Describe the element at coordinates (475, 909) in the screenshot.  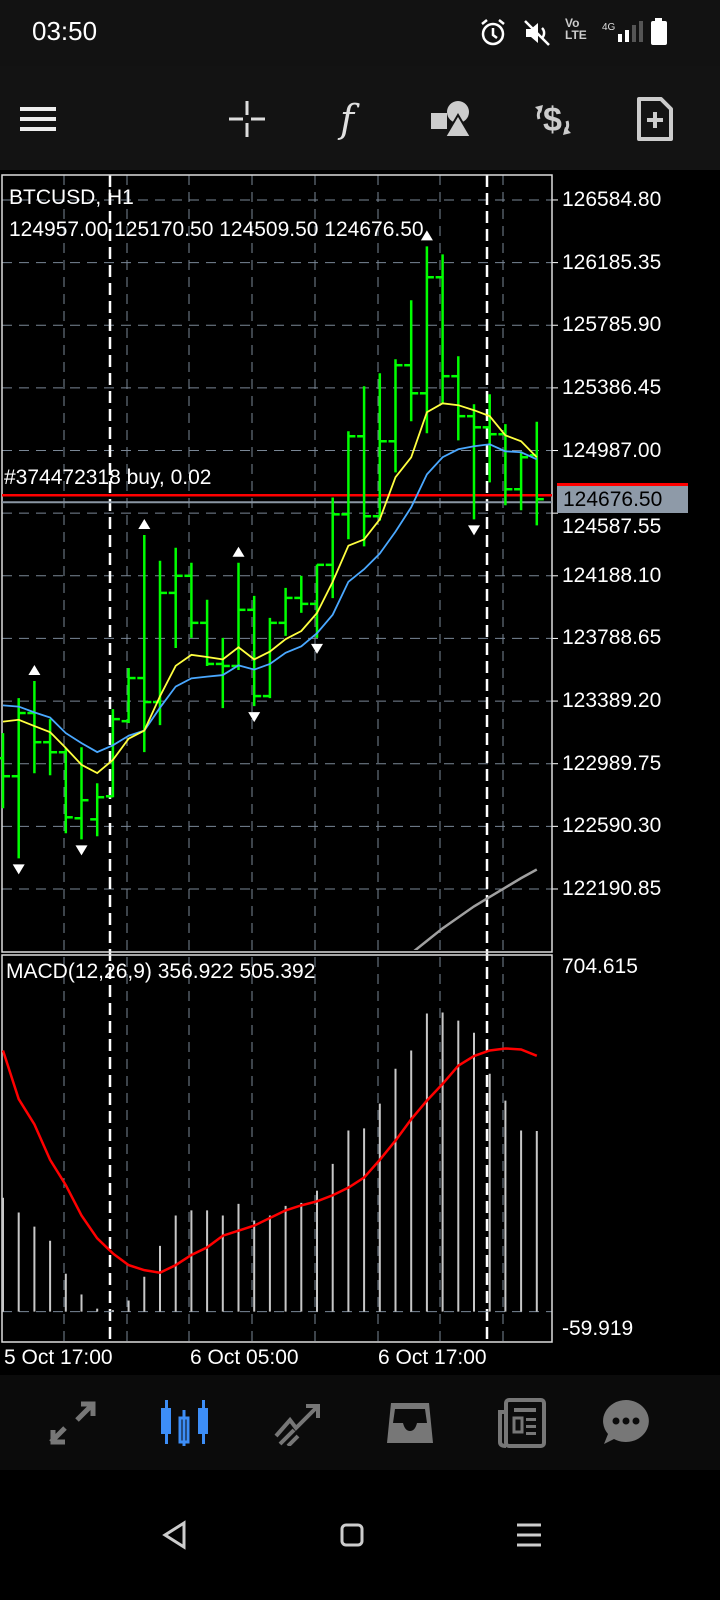
I see `long-ma-line` at that location.